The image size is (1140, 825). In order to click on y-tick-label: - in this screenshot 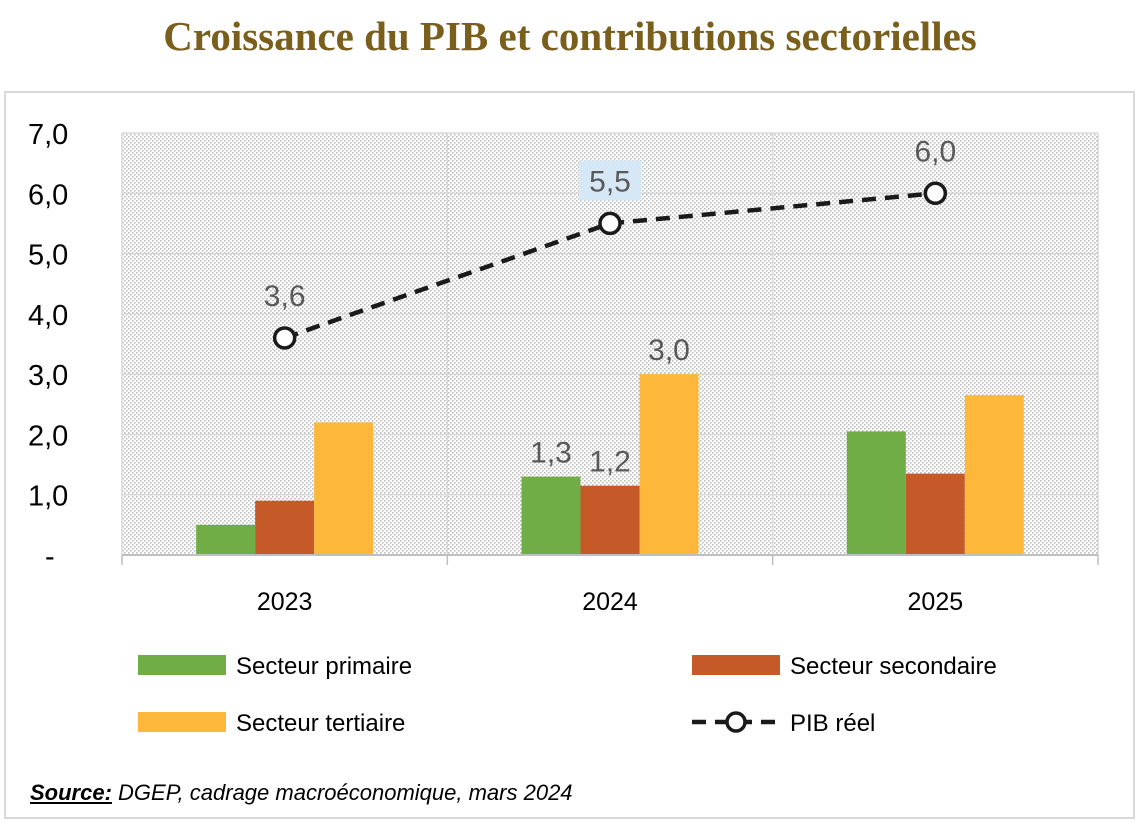, I will do `click(50, 557)`.